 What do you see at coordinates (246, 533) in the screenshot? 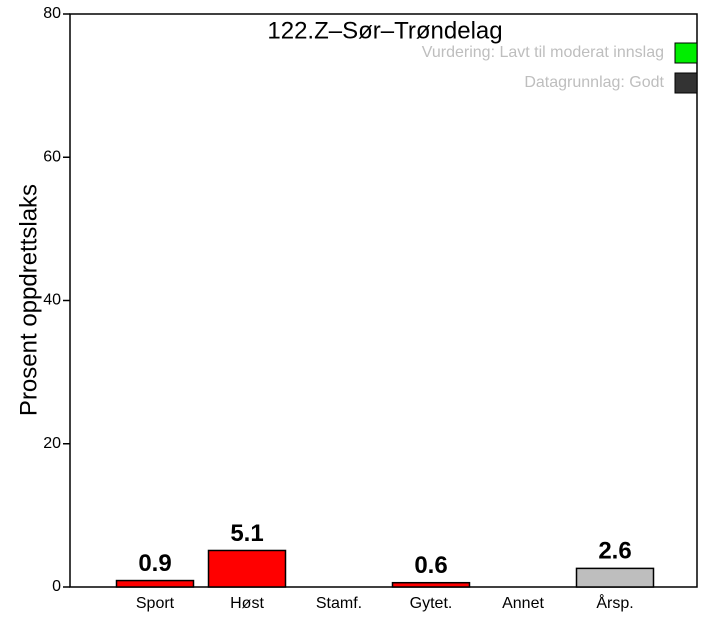
I see `data-label: 5.1` at bounding box center [246, 533].